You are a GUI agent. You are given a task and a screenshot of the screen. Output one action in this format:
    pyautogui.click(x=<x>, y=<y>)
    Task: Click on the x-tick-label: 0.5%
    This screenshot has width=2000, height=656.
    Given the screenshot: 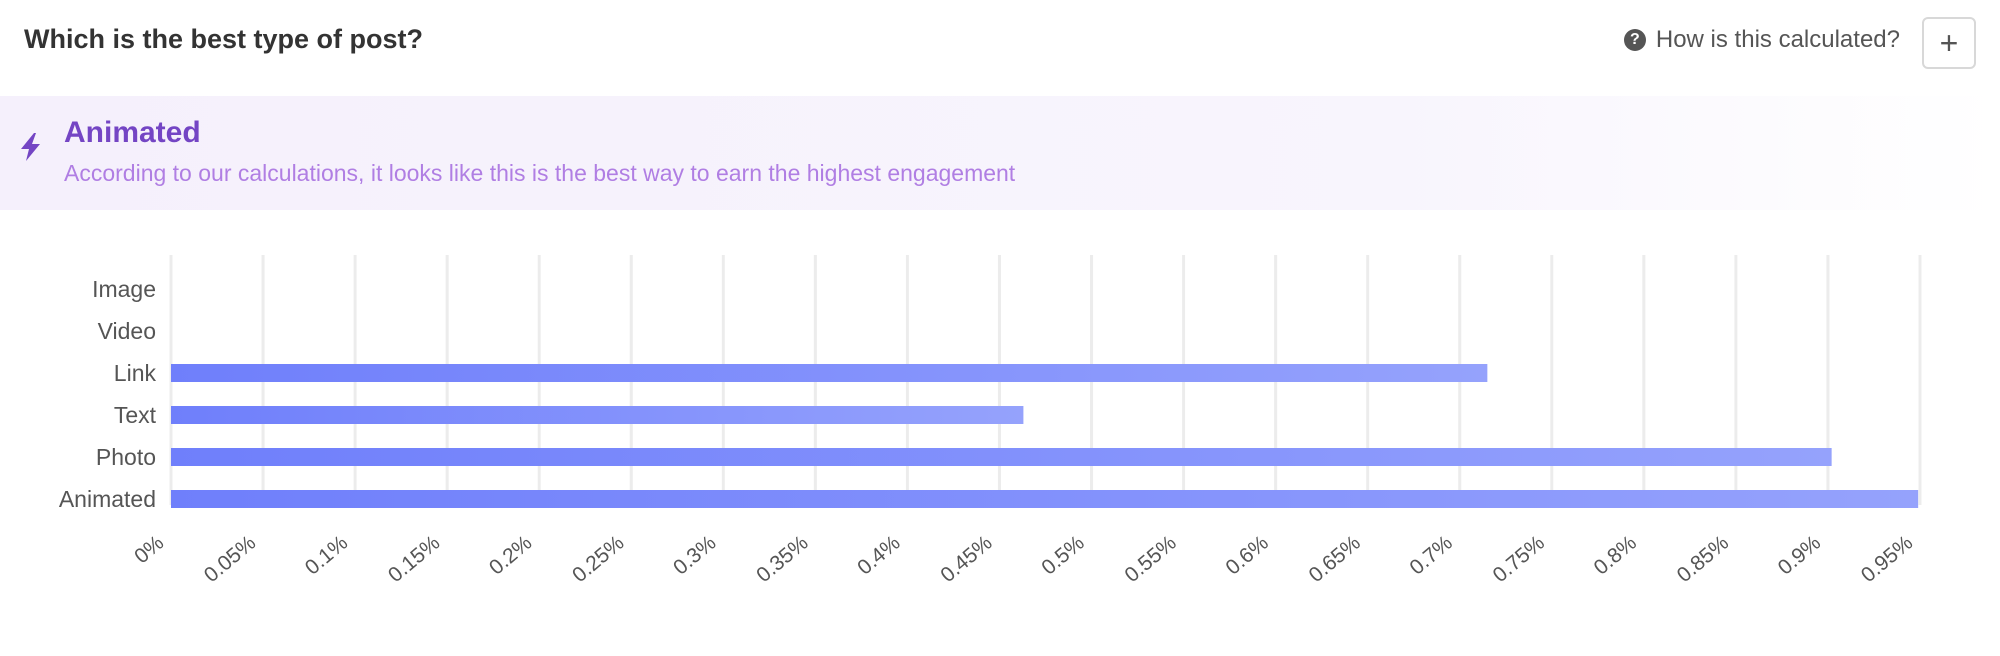 What is the action you would take?
    pyautogui.click(x=1062, y=555)
    